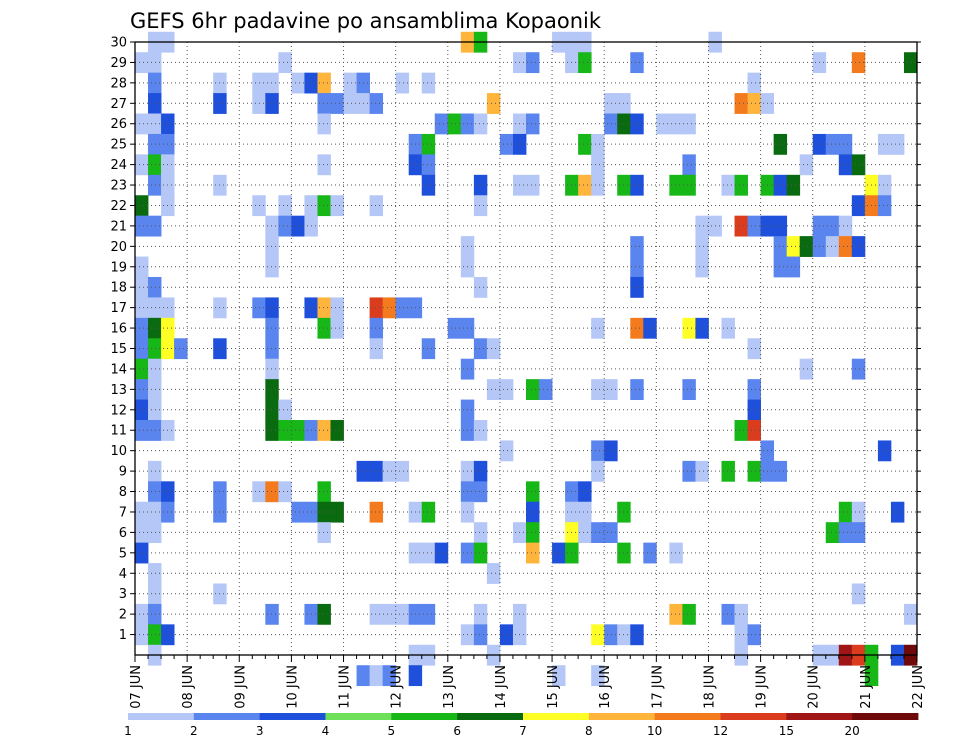 The image size is (960, 742). I want to click on x-tick-label: 16 JUN, so click(605, 687).